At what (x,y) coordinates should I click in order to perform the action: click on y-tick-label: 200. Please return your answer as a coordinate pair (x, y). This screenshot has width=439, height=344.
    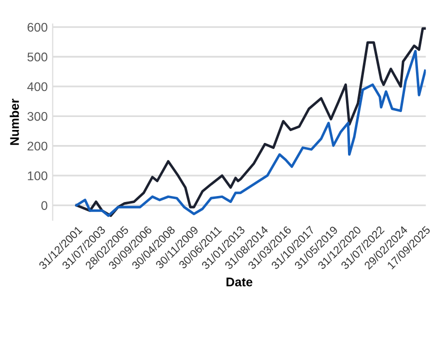
    Looking at the image, I should click on (38, 146).